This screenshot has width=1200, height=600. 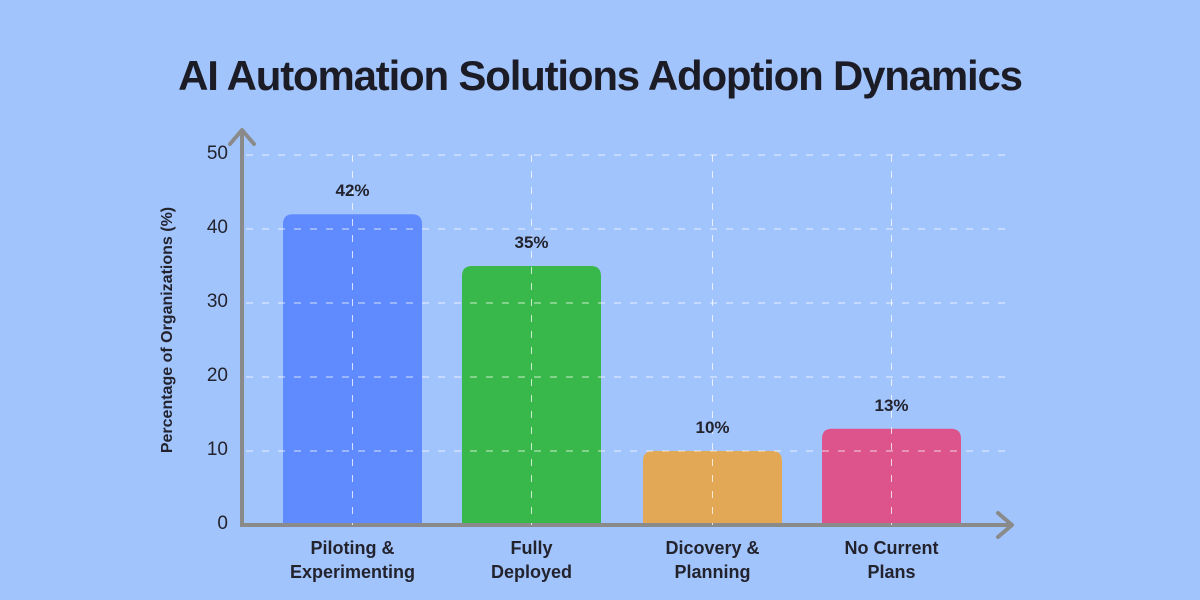 What do you see at coordinates (167, 330) in the screenshot?
I see `y-axis-label: Percentage of Organizations (%)` at bounding box center [167, 330].